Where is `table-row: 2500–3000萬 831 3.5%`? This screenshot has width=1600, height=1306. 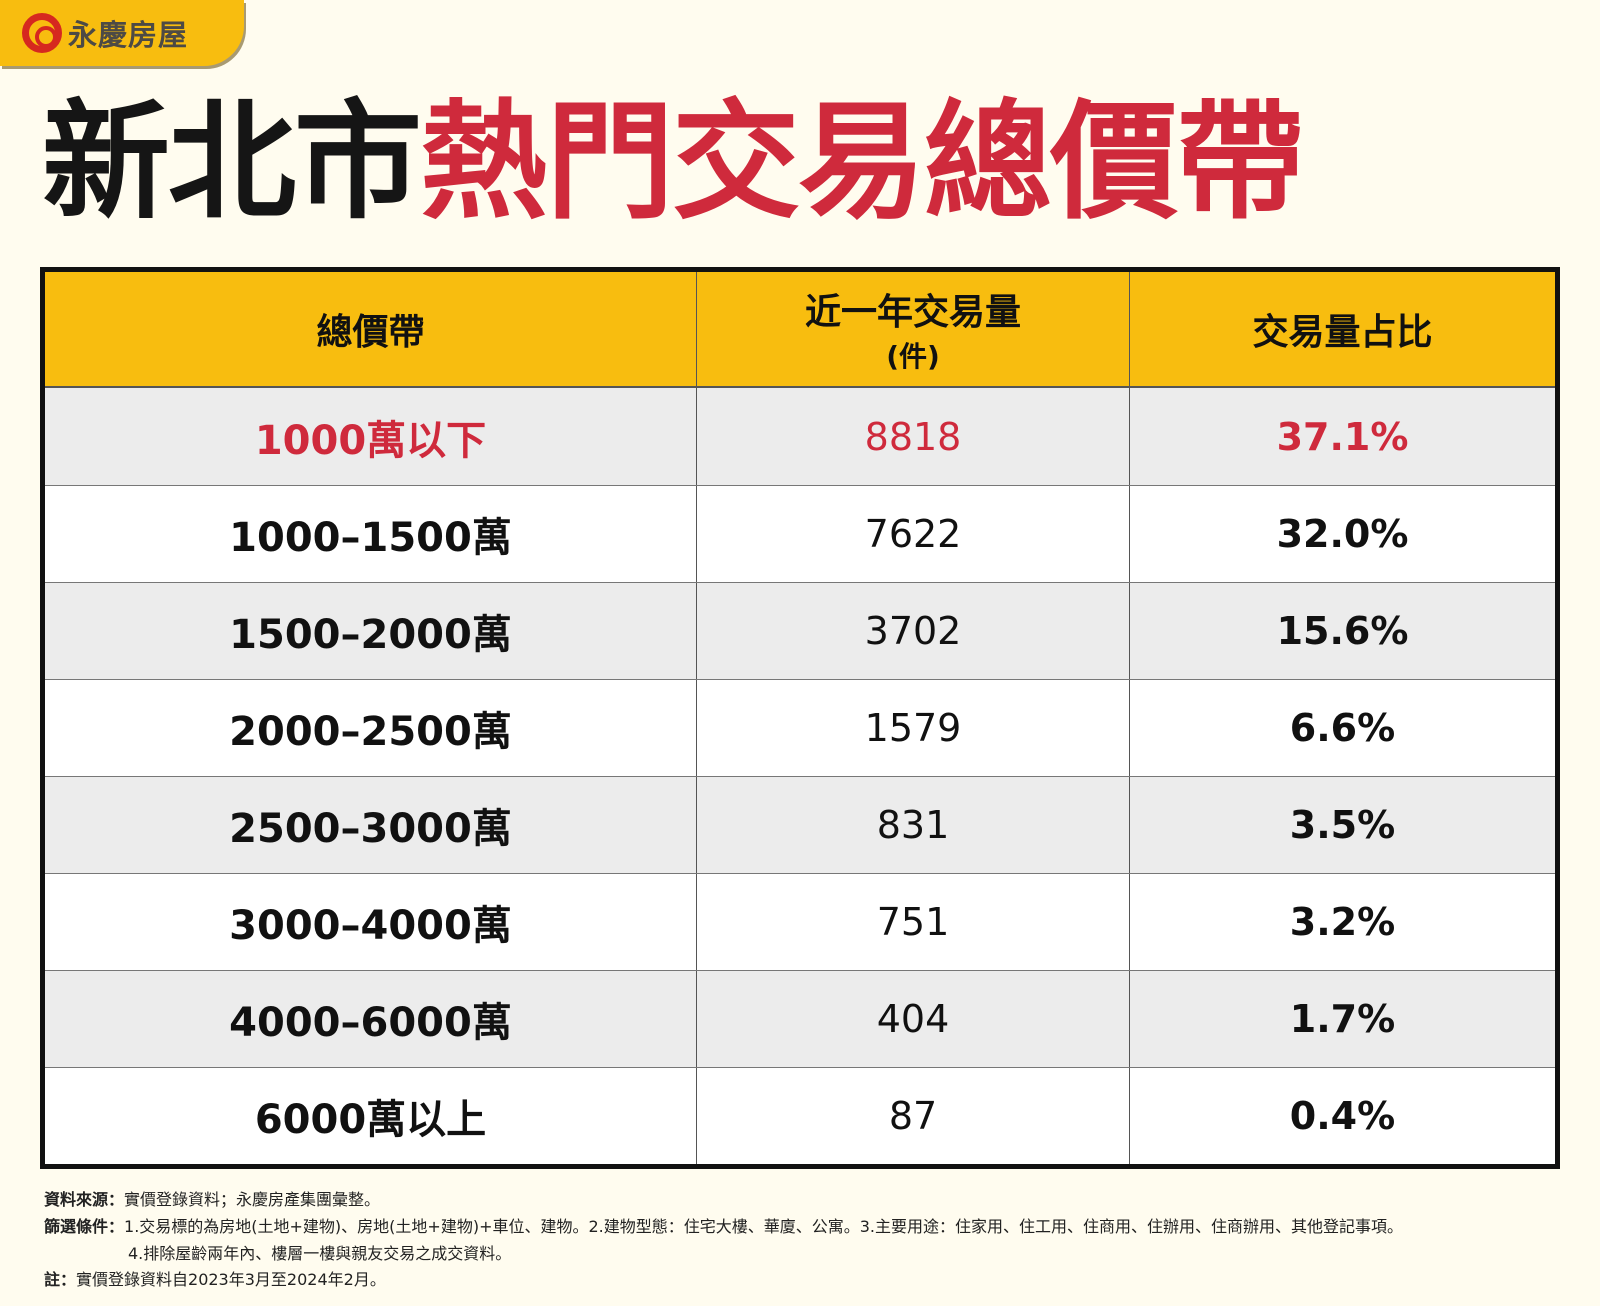
table-row: 2500–3000萬 831 3.5% is located at coordinates (800, 824).